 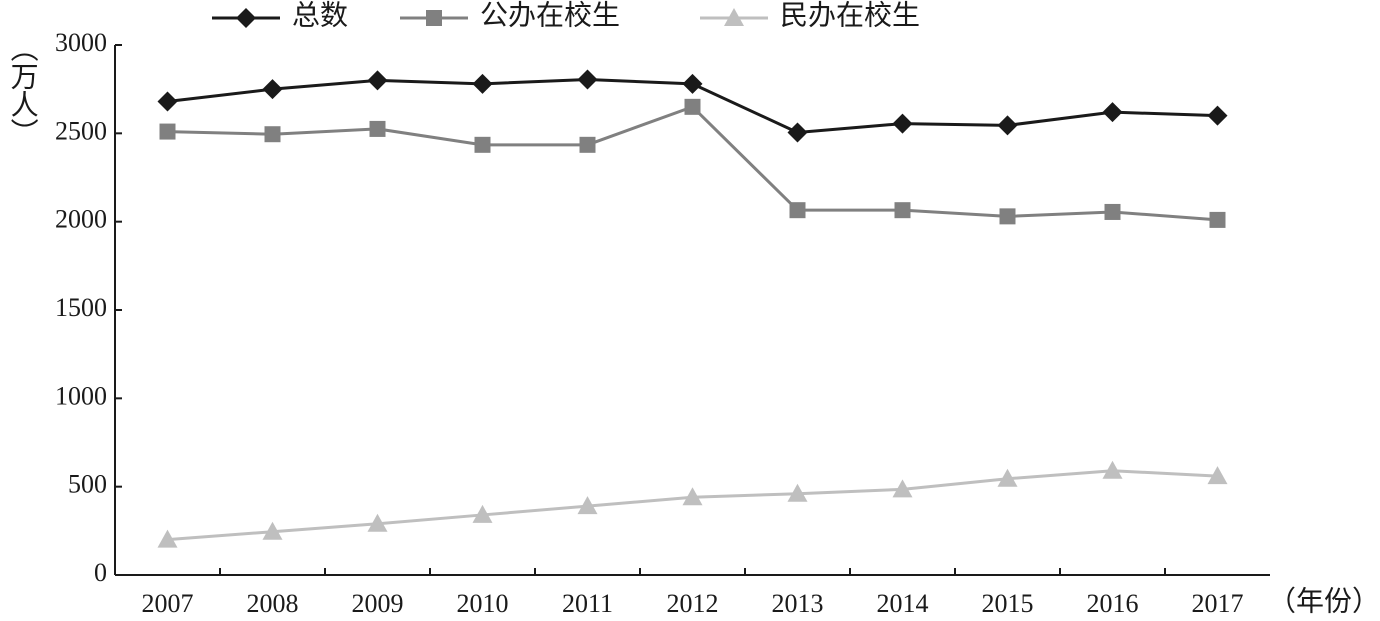 I want to click on x-tick-label: 2007, so click(x=168, y=603).